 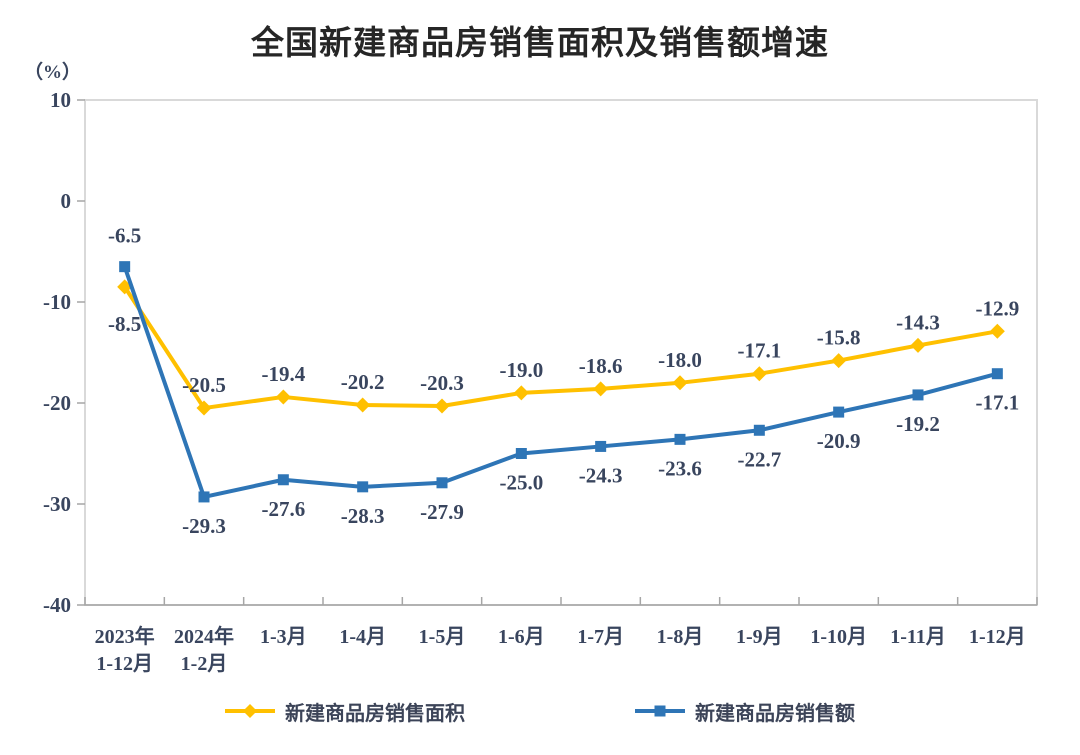 What do you see at coordinates (375, 713) in the screenshot?
I see `legend-label: 新建商品房销售面积` at bounding box center [375, 713].